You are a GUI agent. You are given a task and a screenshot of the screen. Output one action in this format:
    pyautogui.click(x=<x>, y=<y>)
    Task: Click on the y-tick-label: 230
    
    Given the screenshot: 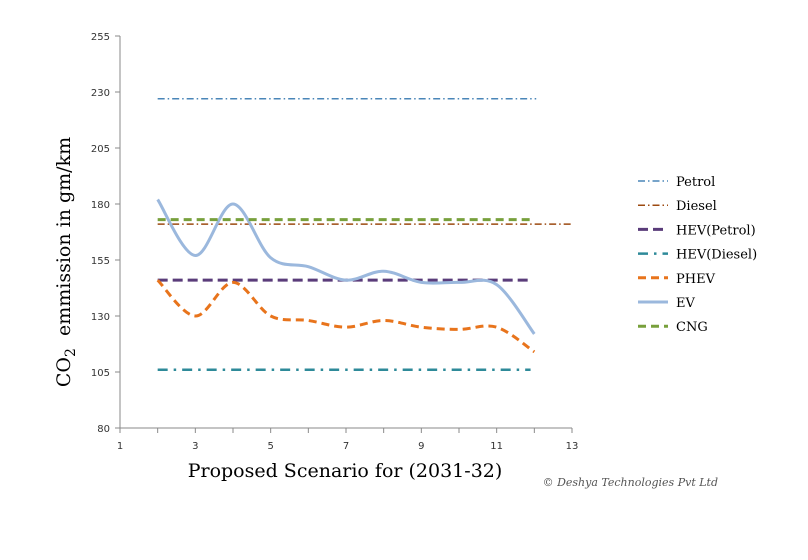 What is the action you would take?
    pyautogui.click(x=100, y=93)
    